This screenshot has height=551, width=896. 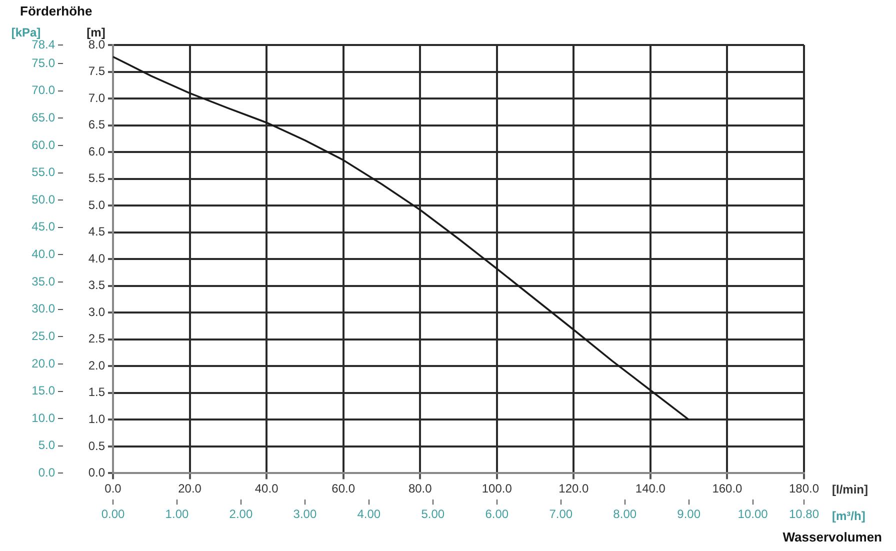 I want to click on x2-tick-label: 6.00, so click(x=497, y=514).